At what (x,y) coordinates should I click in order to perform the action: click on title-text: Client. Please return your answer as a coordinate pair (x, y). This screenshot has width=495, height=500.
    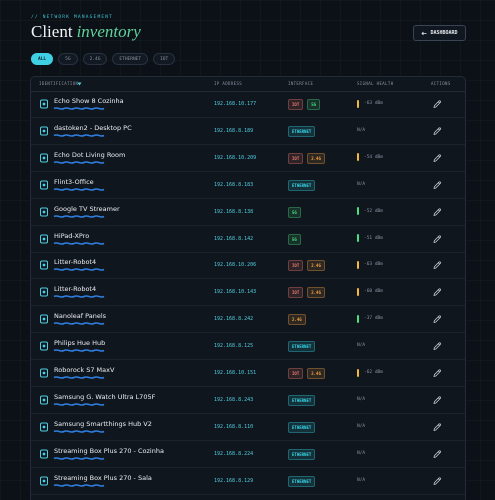
    Looking at the image, I should click on (52, 31).